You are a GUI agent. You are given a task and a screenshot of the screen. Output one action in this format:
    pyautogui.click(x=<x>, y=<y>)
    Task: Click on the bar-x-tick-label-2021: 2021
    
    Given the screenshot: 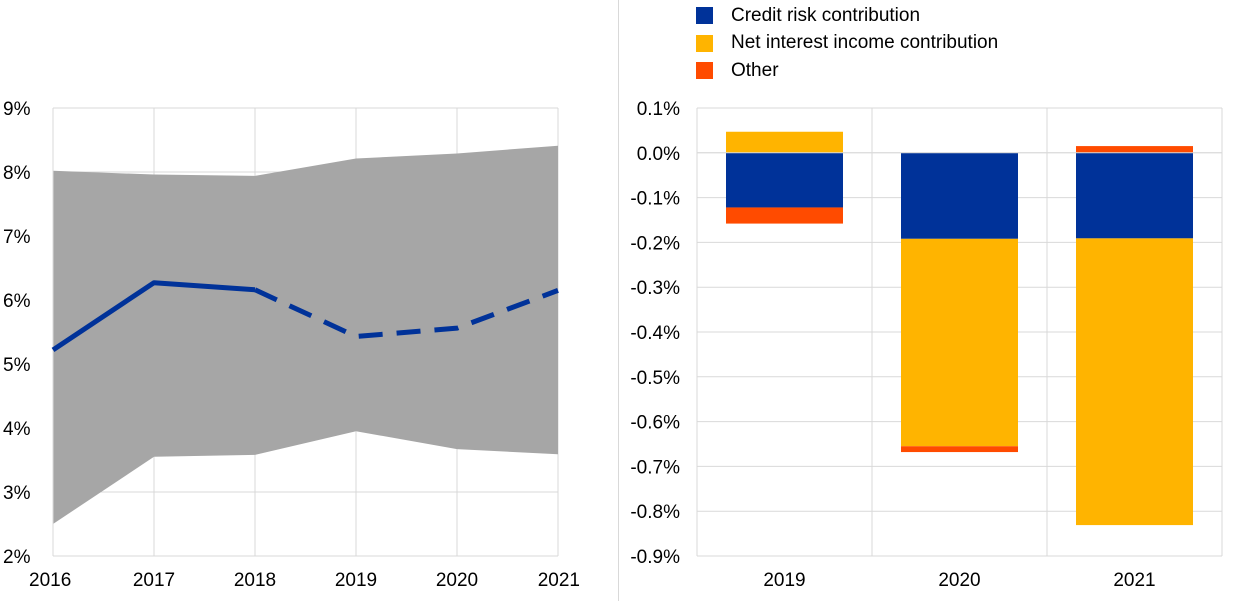 What is the action you would take?
    pyautogui.click(x=1134, y=580)
    